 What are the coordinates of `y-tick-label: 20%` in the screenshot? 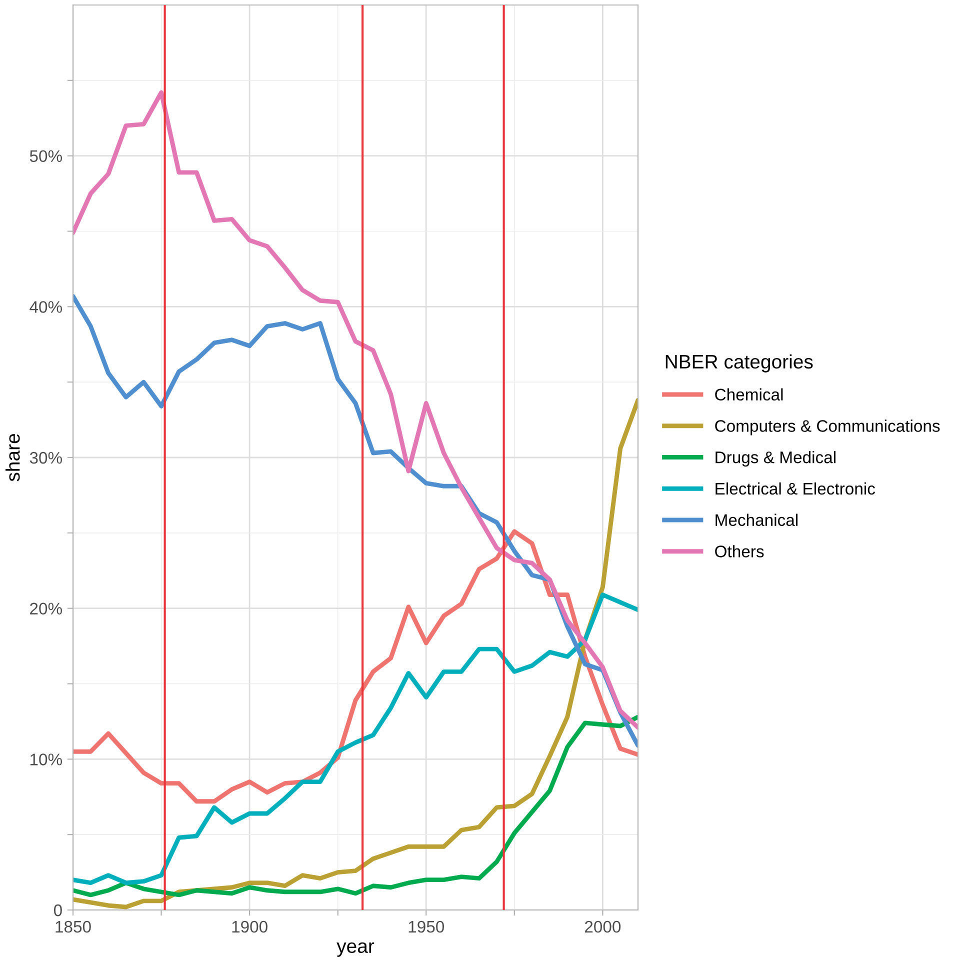 It's located at (46, 608).